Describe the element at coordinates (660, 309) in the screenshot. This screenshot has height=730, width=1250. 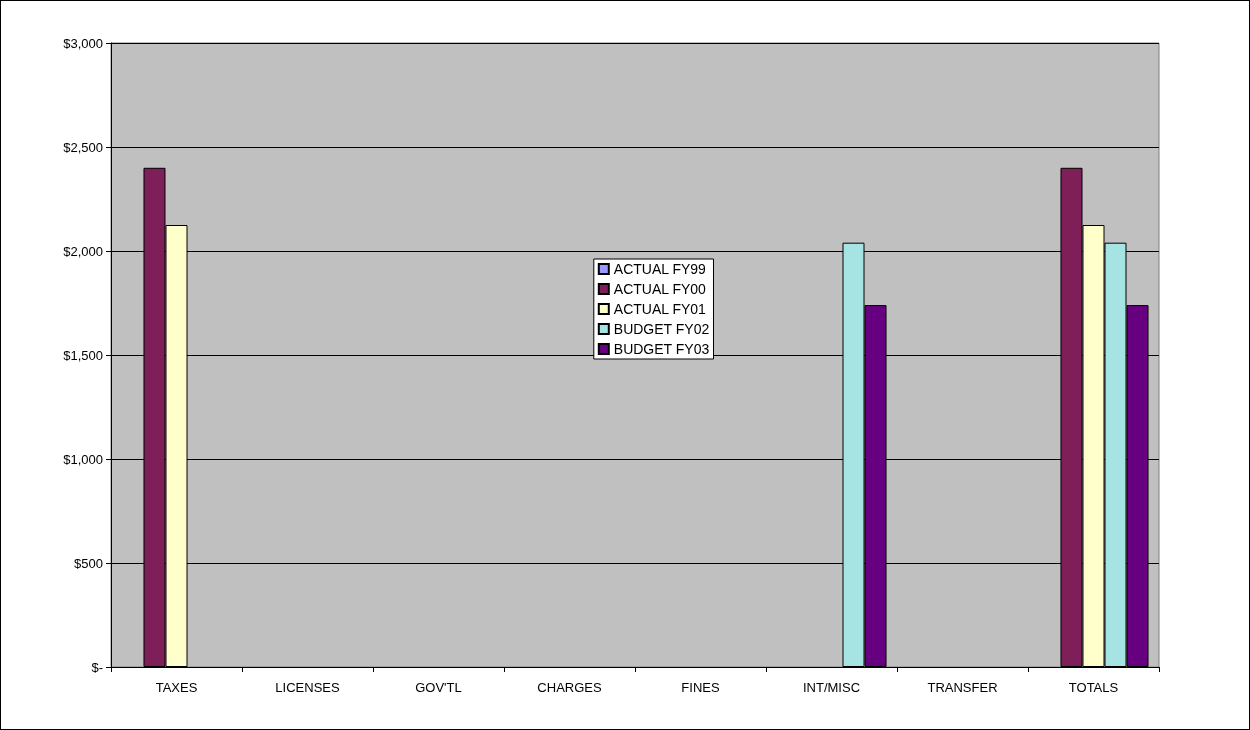
I see `legend-label: ACTUAL FY01` at that location.